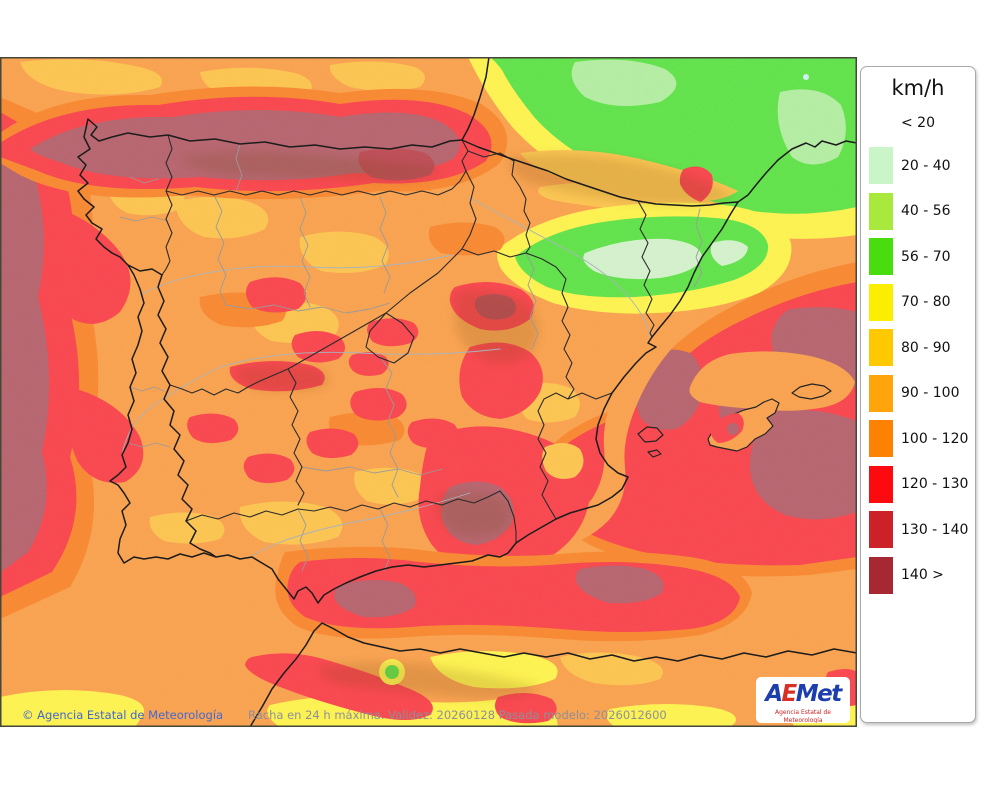 Image resolution: width=1000 pixels, height=790 pixels. What do you see at coordinates (922, 575) in the screenshot?
I see `legend-label: 140 >` at bounding box center [922, 575].